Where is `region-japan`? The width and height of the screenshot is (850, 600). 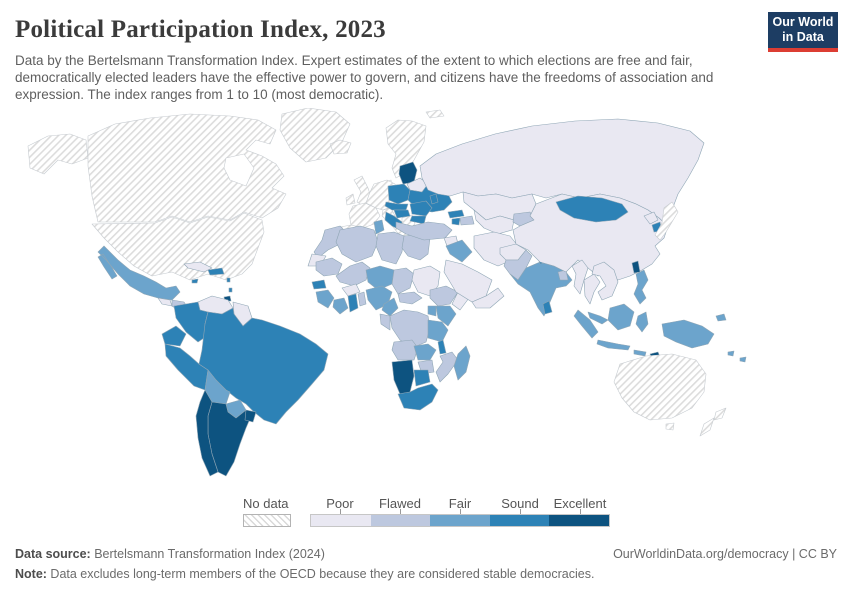 region-japan is located at coordinates (666, 221).